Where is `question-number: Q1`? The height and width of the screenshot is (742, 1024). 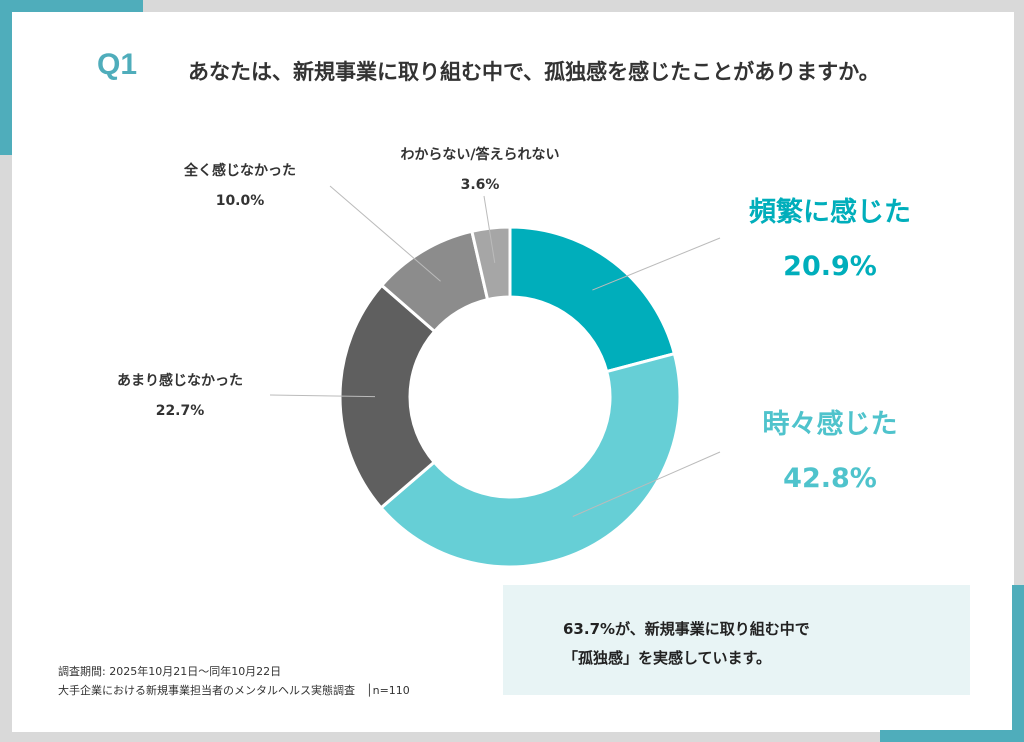 question-number: Q1 is located at coordinates (117, 64).